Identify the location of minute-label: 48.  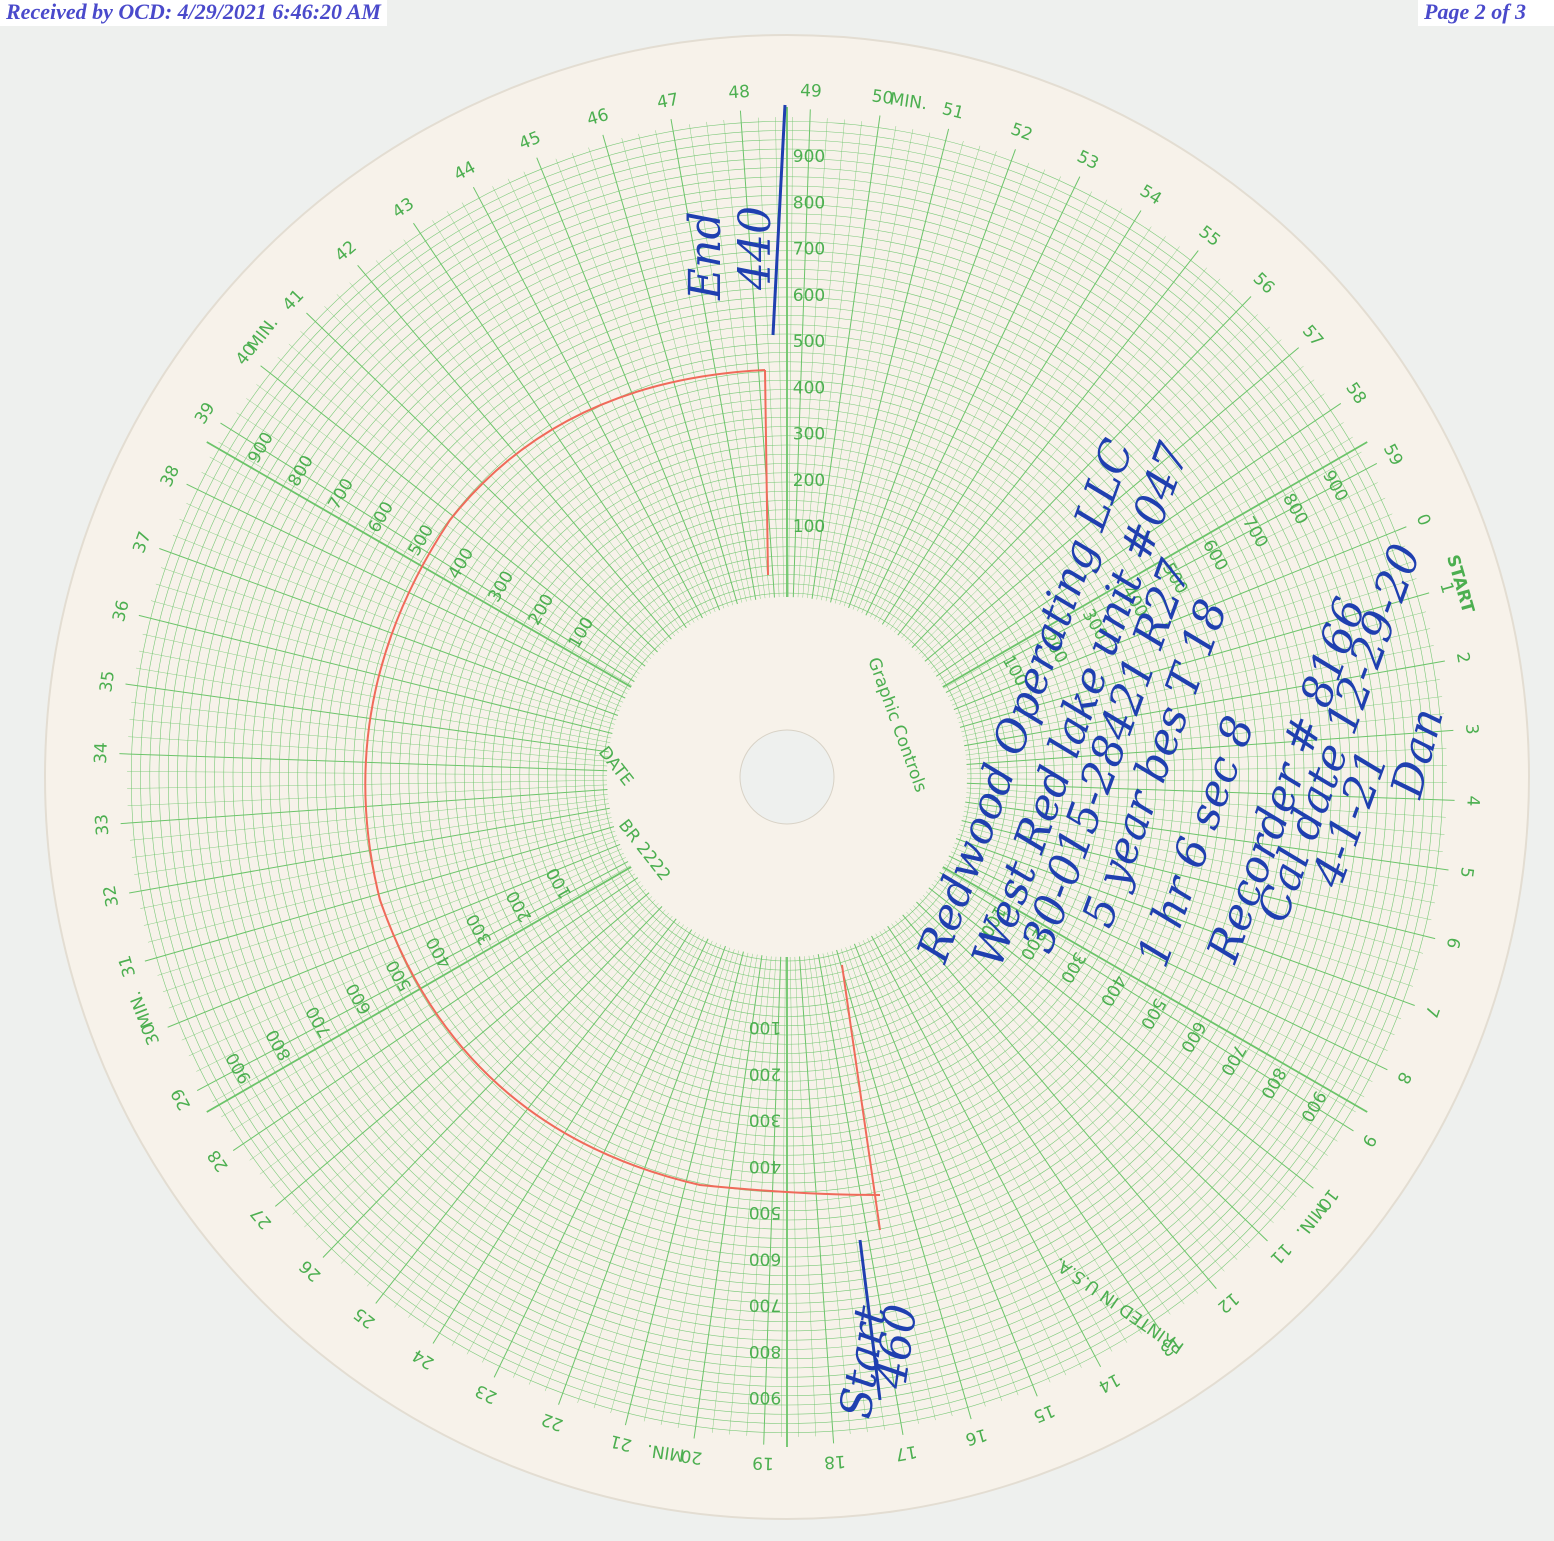
(739, 92).